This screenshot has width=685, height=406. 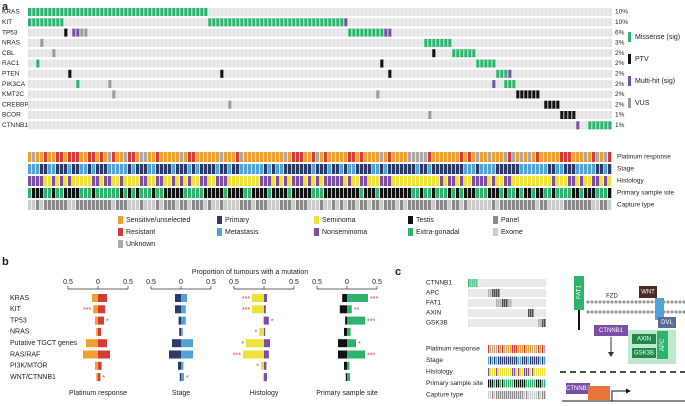 What do you see at coordinates (250, 272) in the screenshot?
I see `axis-title: Proportion of tumours with a mutation` at bounding box center [250, 272].